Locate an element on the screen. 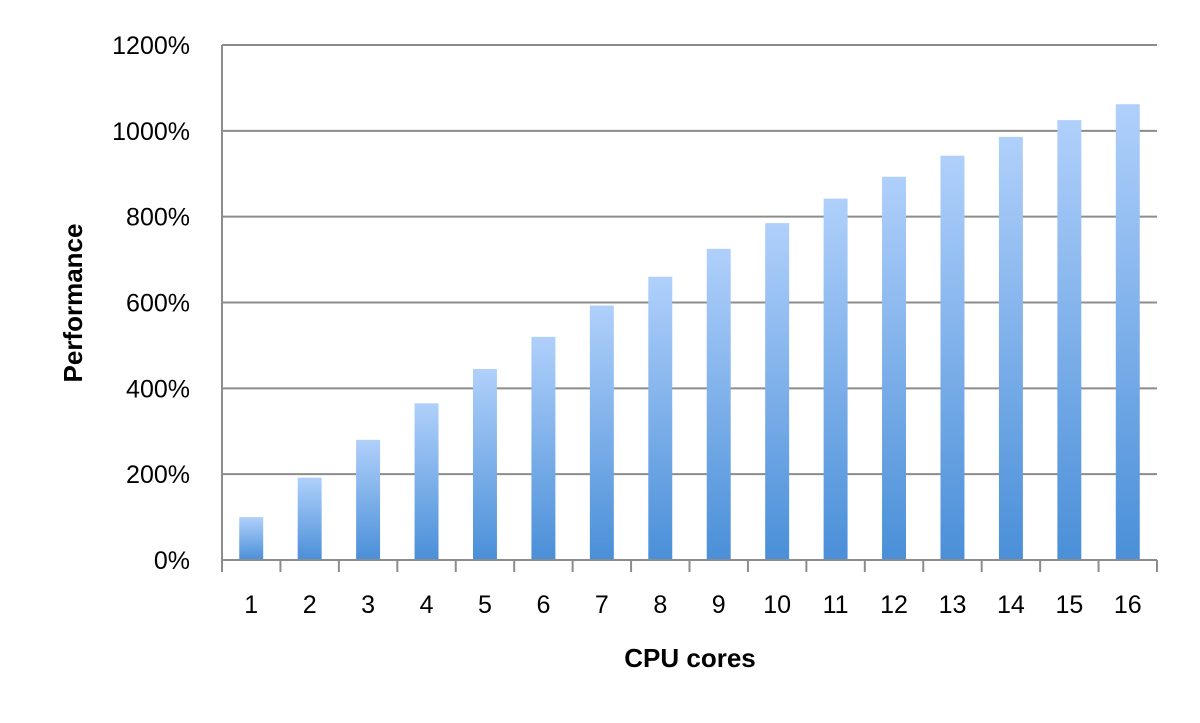 The width and height of the screenshot is (1200, 723). x-tick-label: 16 is located at coordinates (1128, 605).